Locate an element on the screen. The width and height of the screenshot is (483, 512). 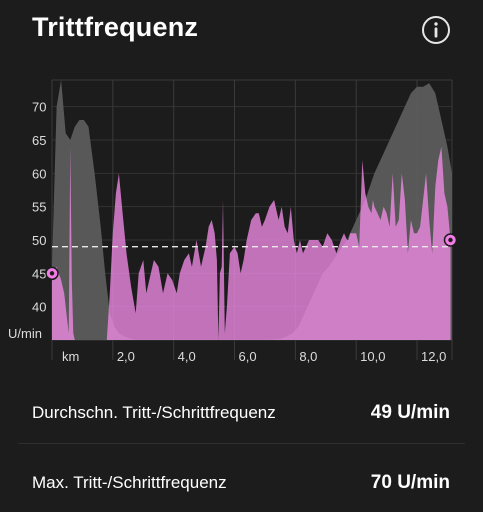
x-tick-label: 12,0 is located at coordinates (433, 356).